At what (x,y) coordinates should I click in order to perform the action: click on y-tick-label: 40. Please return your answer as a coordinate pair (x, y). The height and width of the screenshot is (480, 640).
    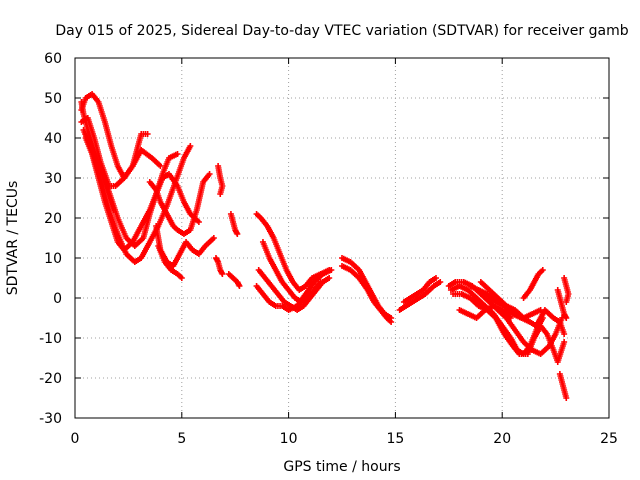
    Looking at the image, I should click on (53, 139).